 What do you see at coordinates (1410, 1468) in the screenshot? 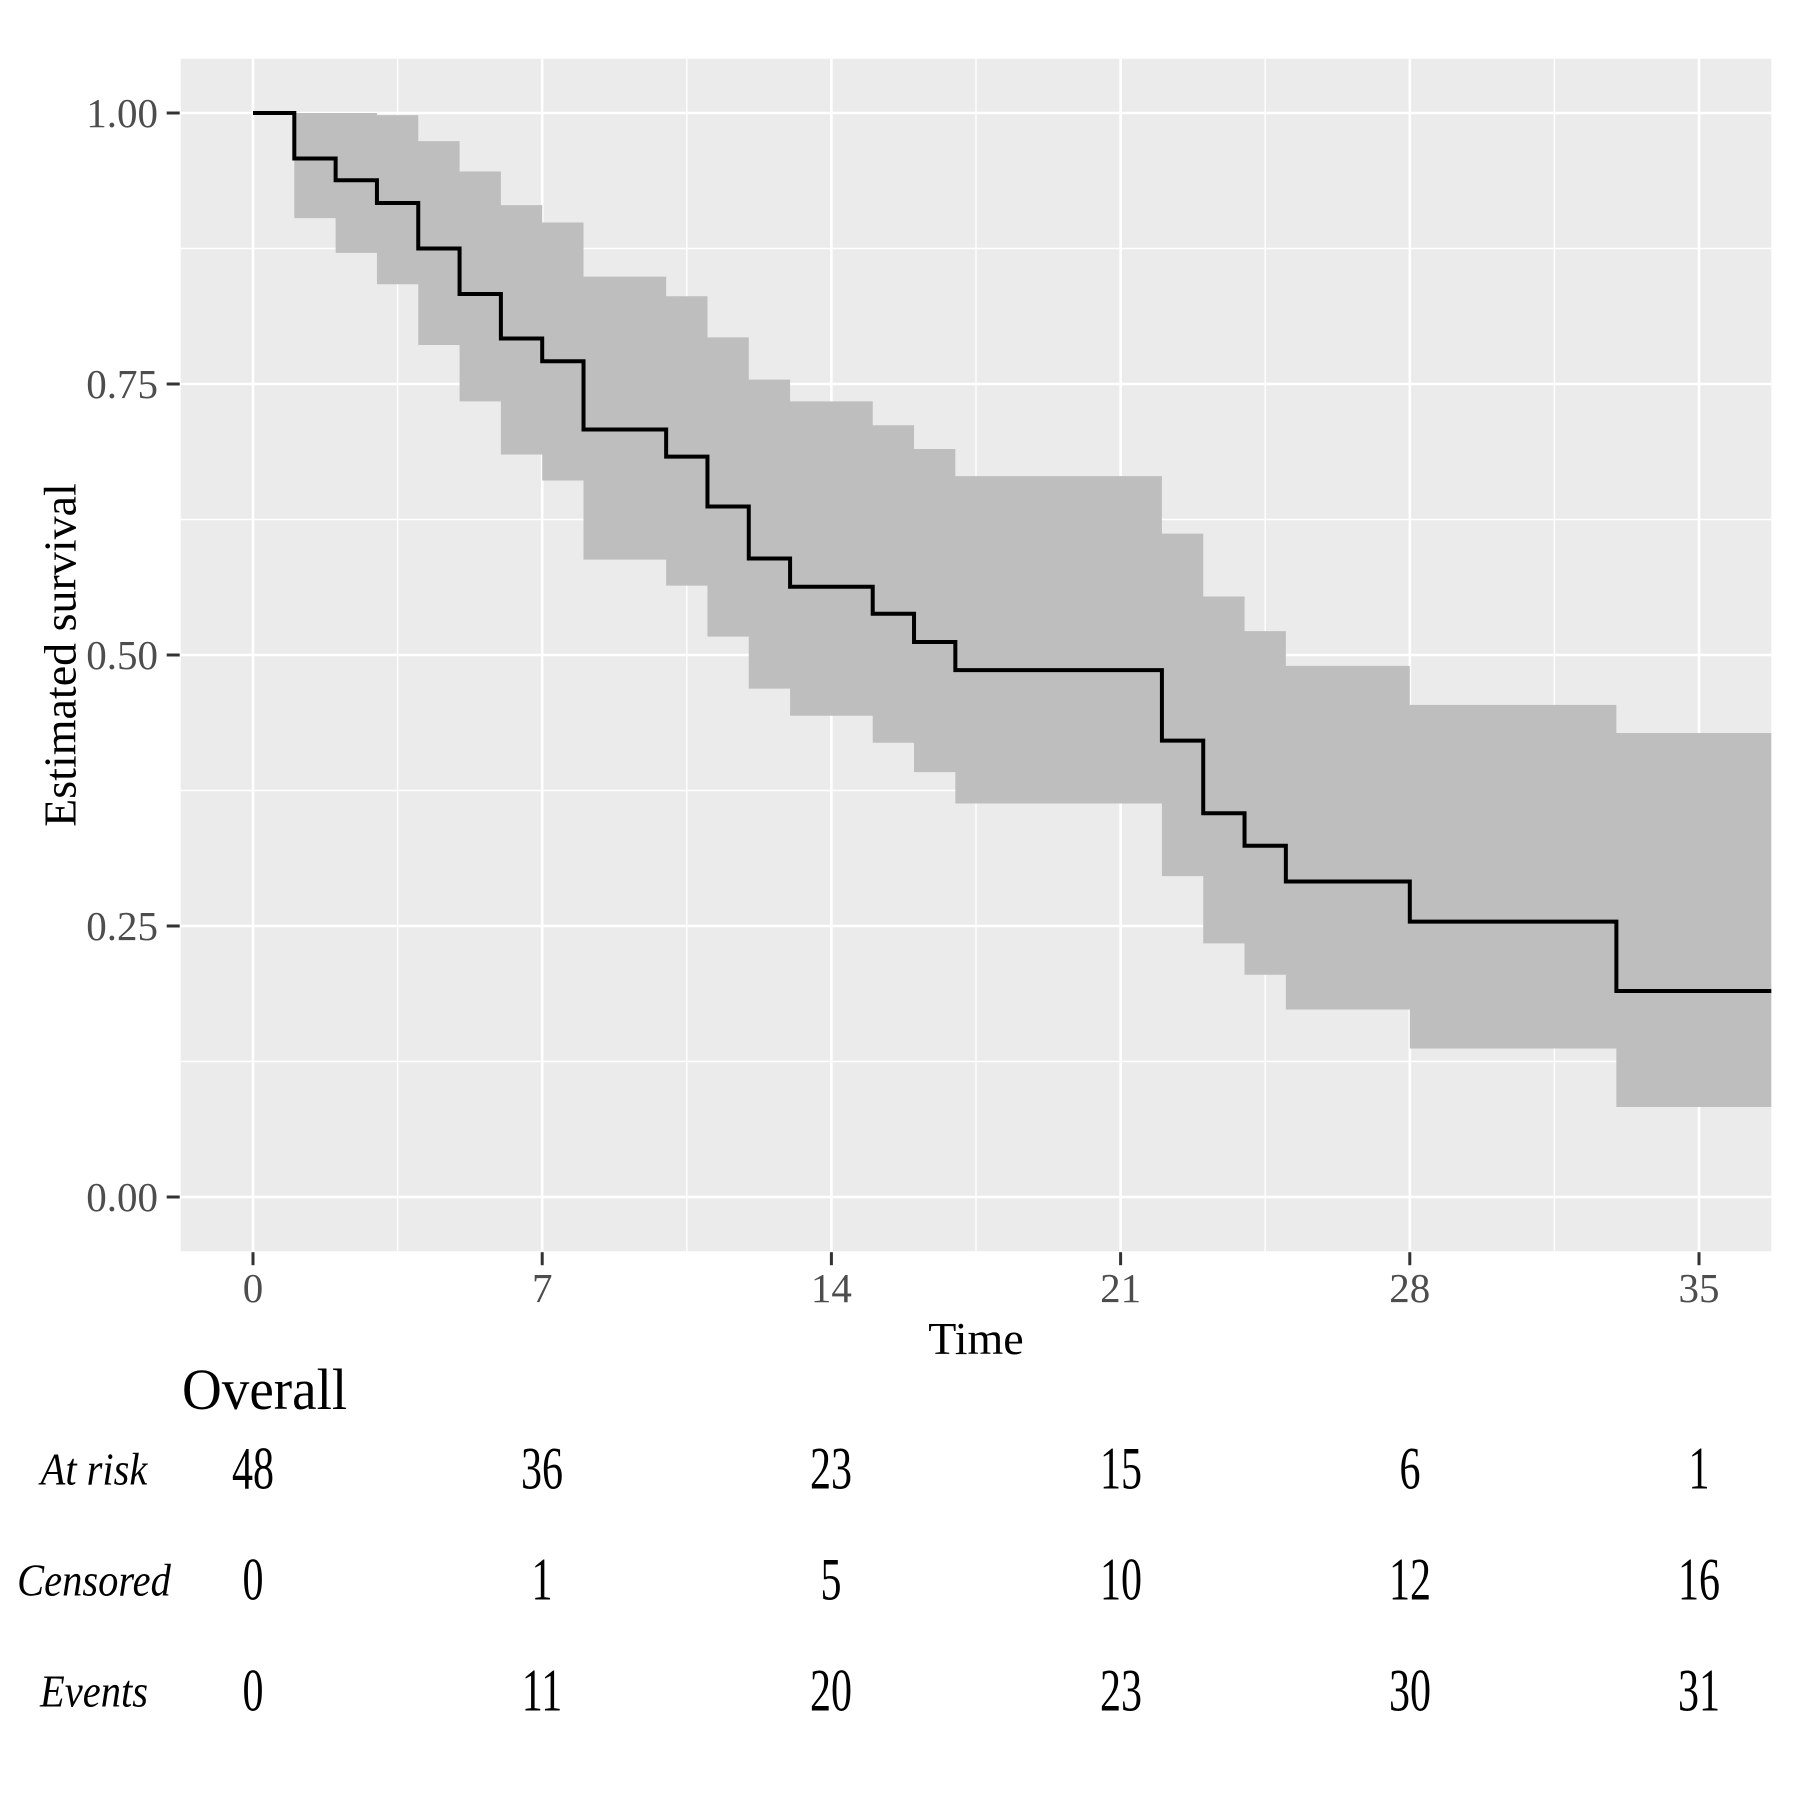
I see `risk-value-at-risk-t28: 6` at bounding box center [1410, 1468].